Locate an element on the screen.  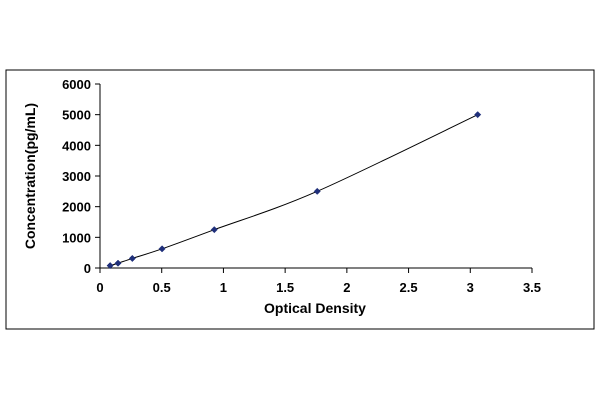
x-tick-label: 1.5 is located at coordinates (285, 287).